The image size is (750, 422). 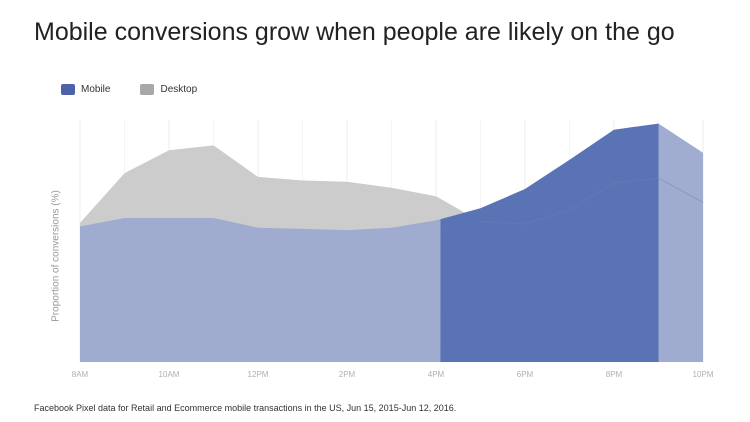 What do you see at coordinates (614, 374) in the screenshot?
I see `x-tick-label-8PM: 8PM` at bounding box center [614, 374].